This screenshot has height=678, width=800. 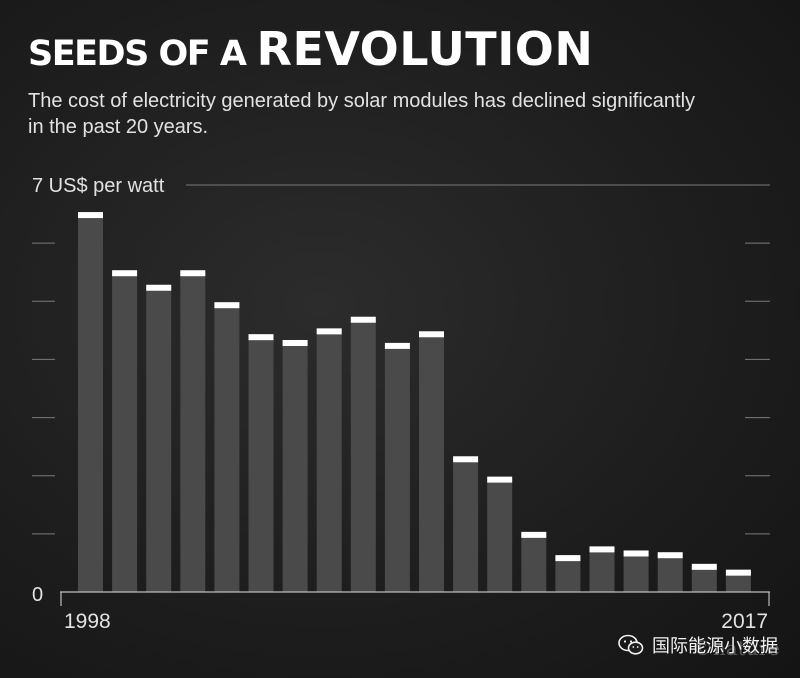 What do you see at coordinates (98, 186) in the screenshot?
I see `y-tick-label-max: 7 US$ per watt` at bounding box center [98, 186].